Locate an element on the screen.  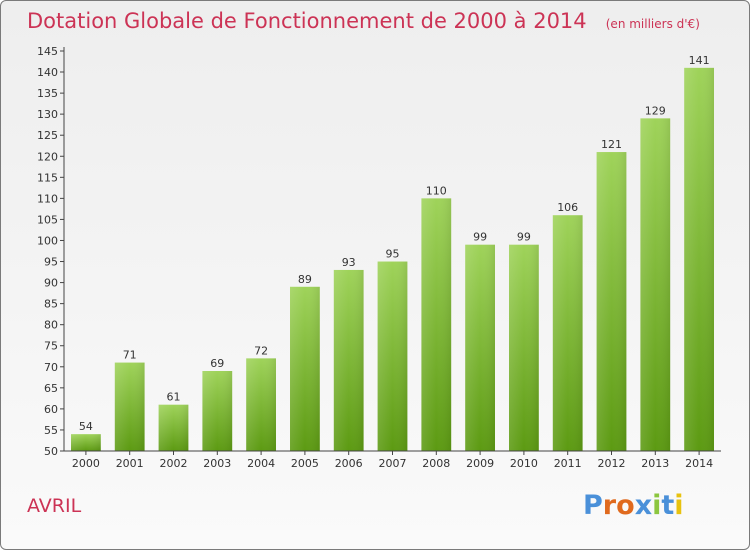
data-label-2007: 95 is located at coordinates (393, 254).